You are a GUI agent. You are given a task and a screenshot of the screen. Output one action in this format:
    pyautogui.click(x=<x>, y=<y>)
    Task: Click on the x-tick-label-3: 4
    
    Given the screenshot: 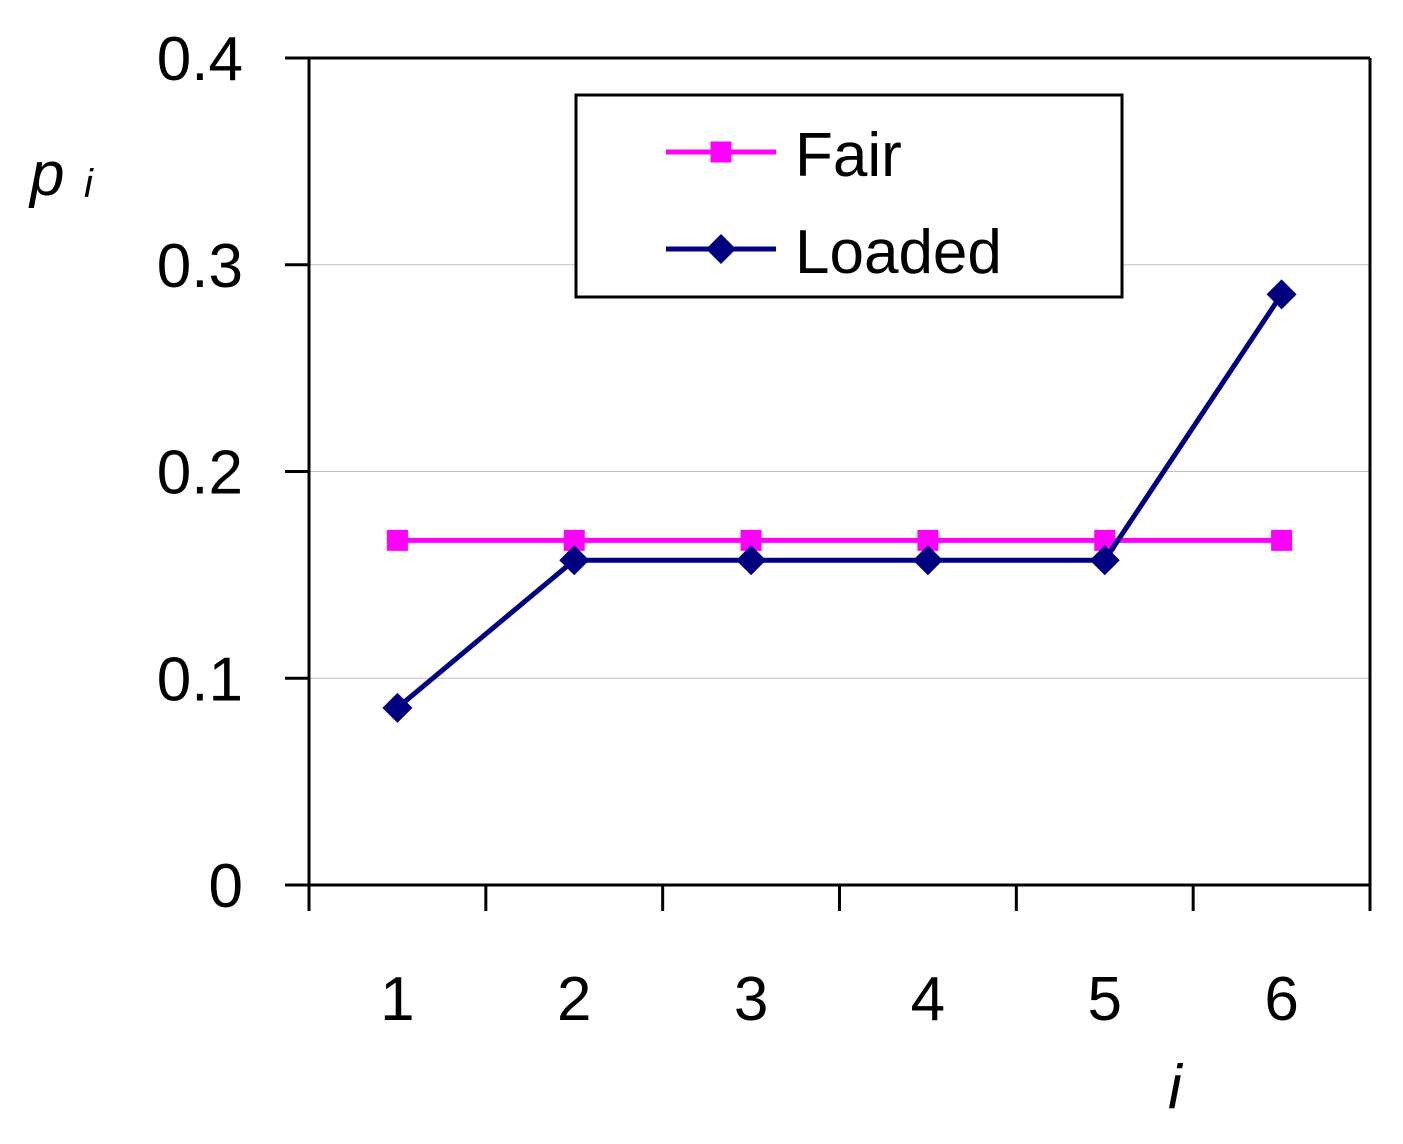 What is the action you would take?
    pyautogui.click(x=928, y=999)
    